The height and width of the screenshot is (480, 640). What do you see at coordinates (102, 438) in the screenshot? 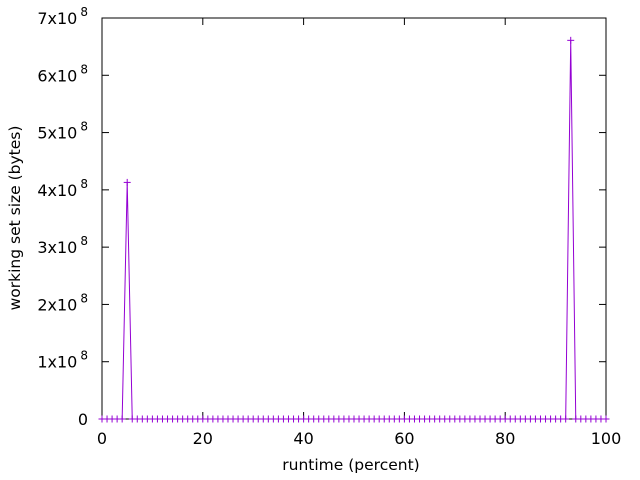
I see `x-tick-label: 0` at bounding box center [102, 438].